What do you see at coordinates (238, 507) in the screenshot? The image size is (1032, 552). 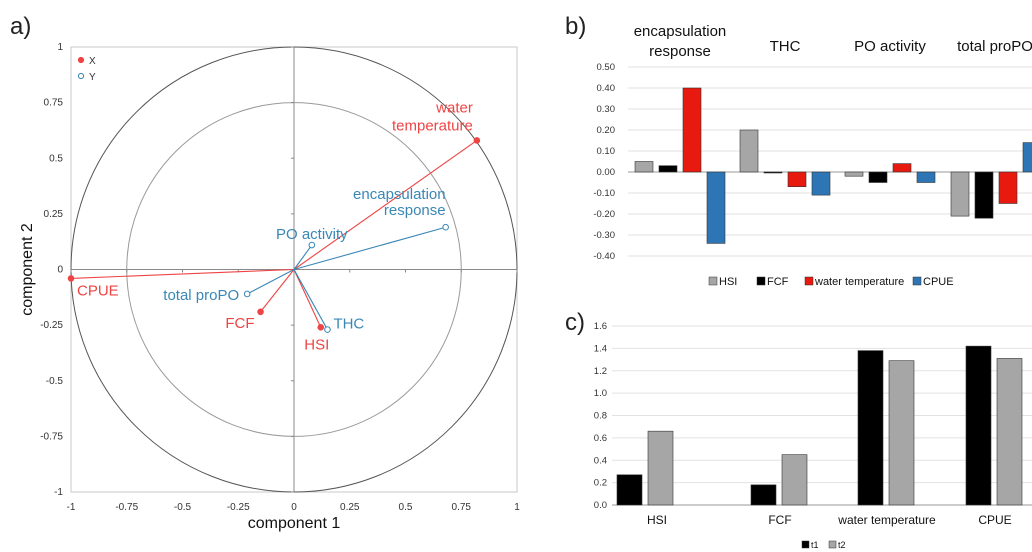 I see `x-tick-label: -0.25` at bounding box center [238, 507].